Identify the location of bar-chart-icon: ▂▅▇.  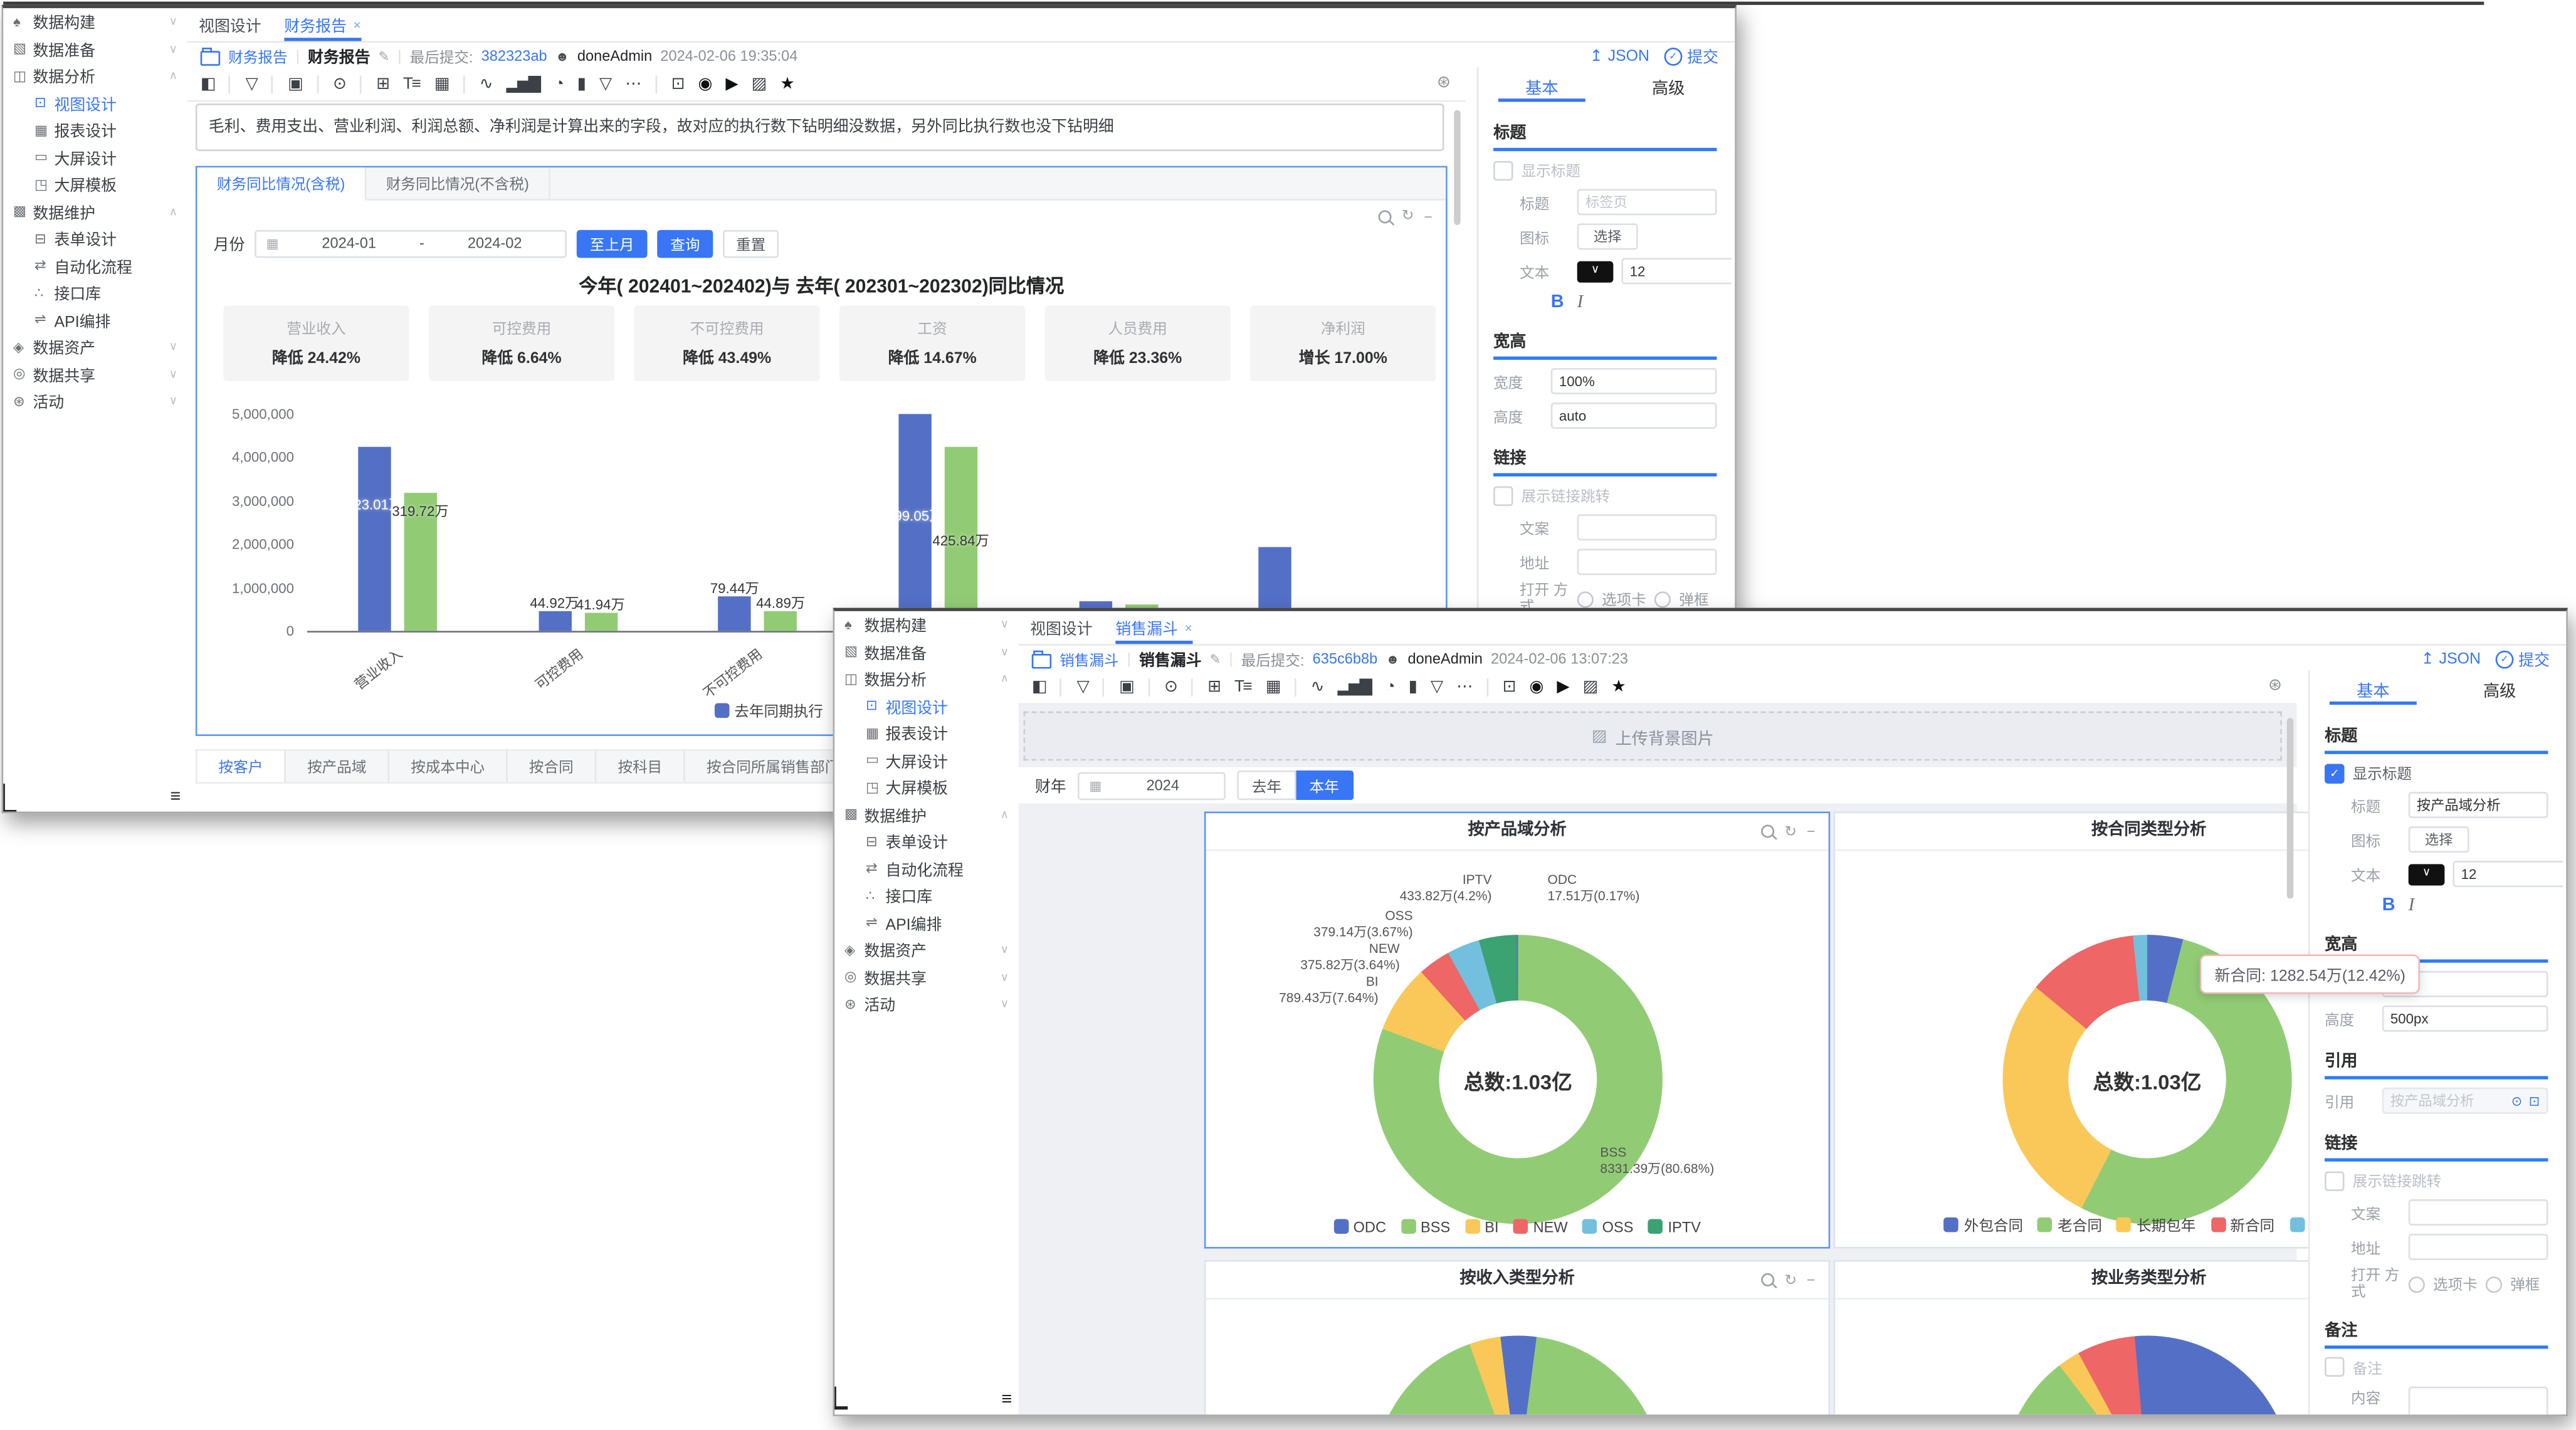
(1354, 687).